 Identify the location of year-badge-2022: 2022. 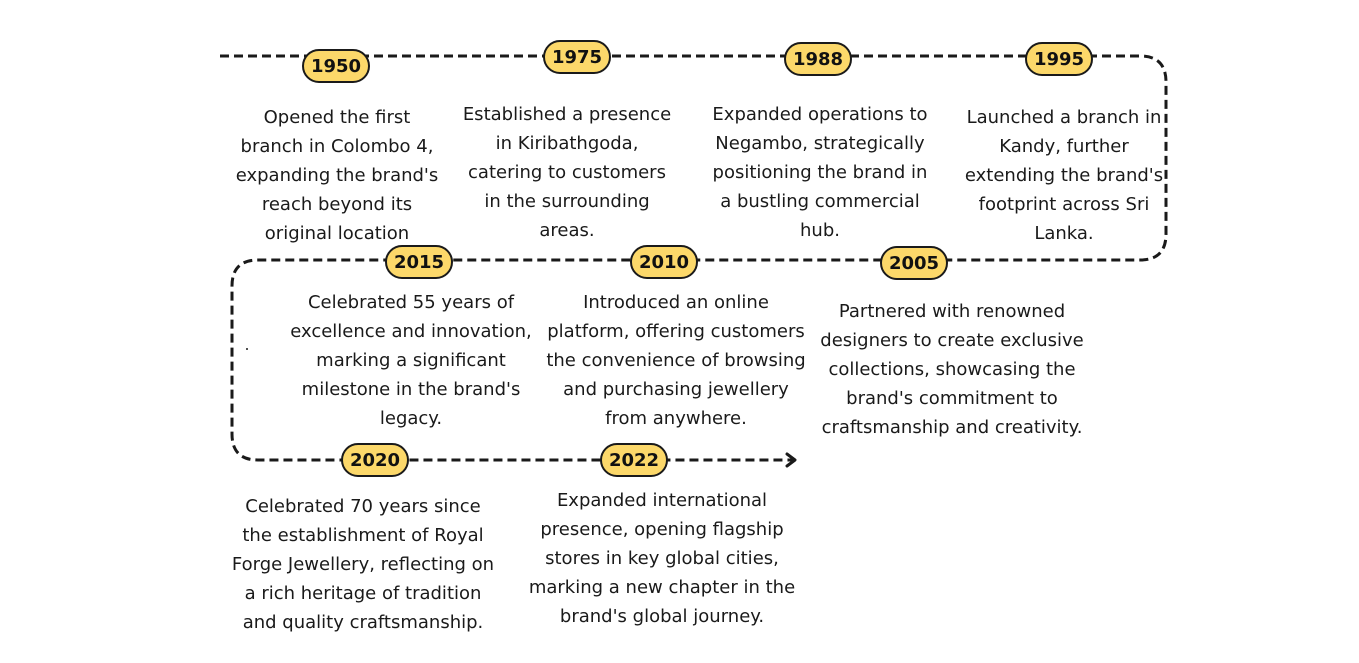
(634, 460).